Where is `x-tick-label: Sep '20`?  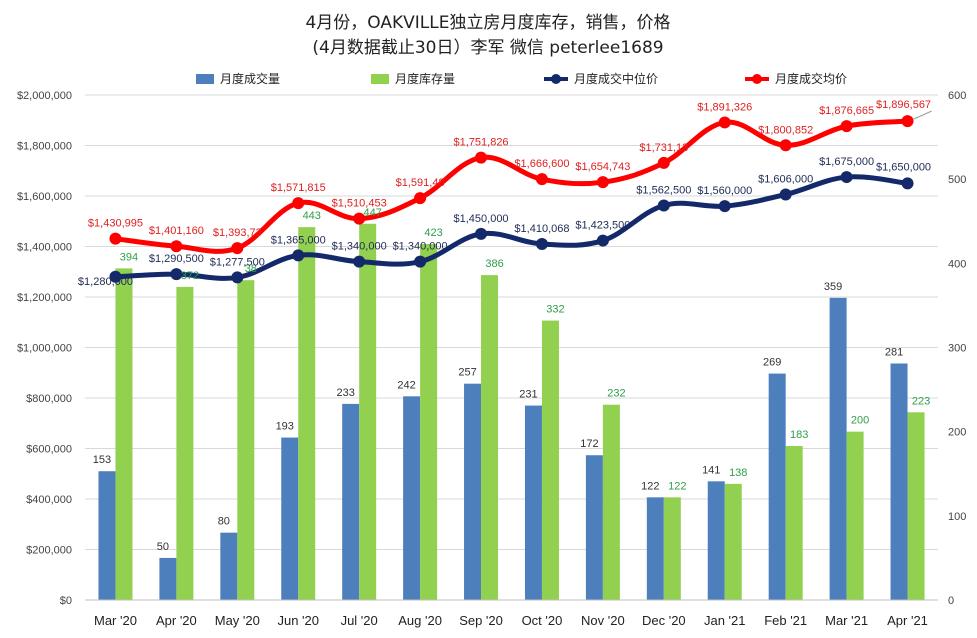 x-tick-label: Sep '20 is located at coordinates (481, 620).